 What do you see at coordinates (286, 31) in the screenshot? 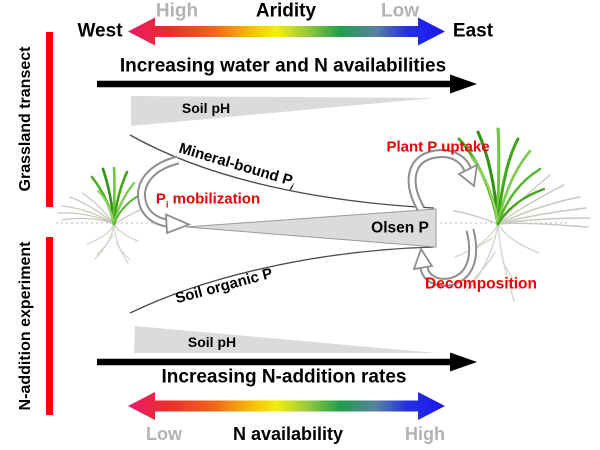
I see `aridity-gradient-arrow` at bounding box center [286, 31].